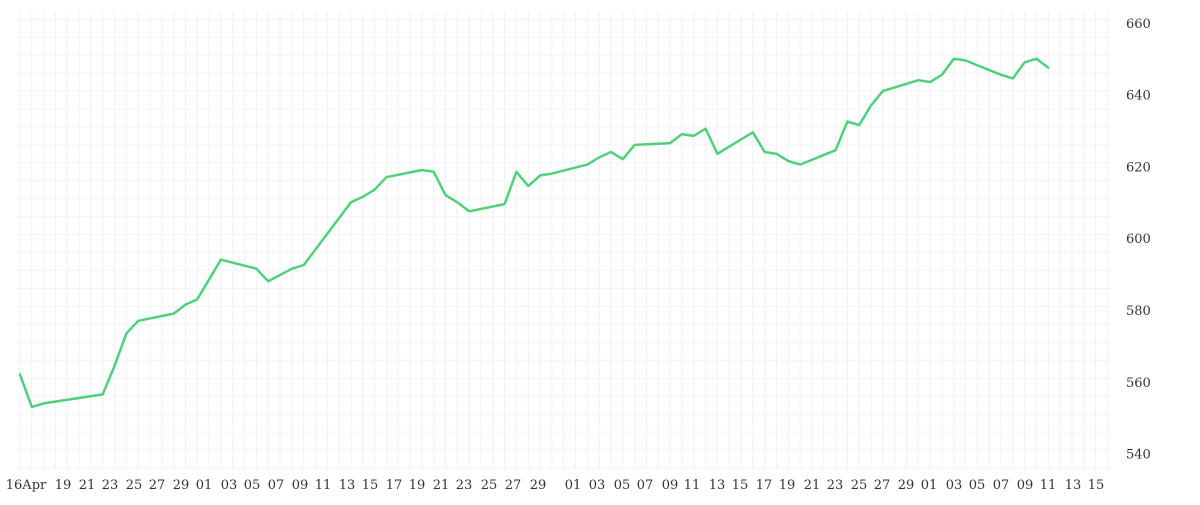  What do you see at coordinates (1138, 383) in the screenshot?
I see `y-tick-label: 560` at bounding box center [1138, 383].